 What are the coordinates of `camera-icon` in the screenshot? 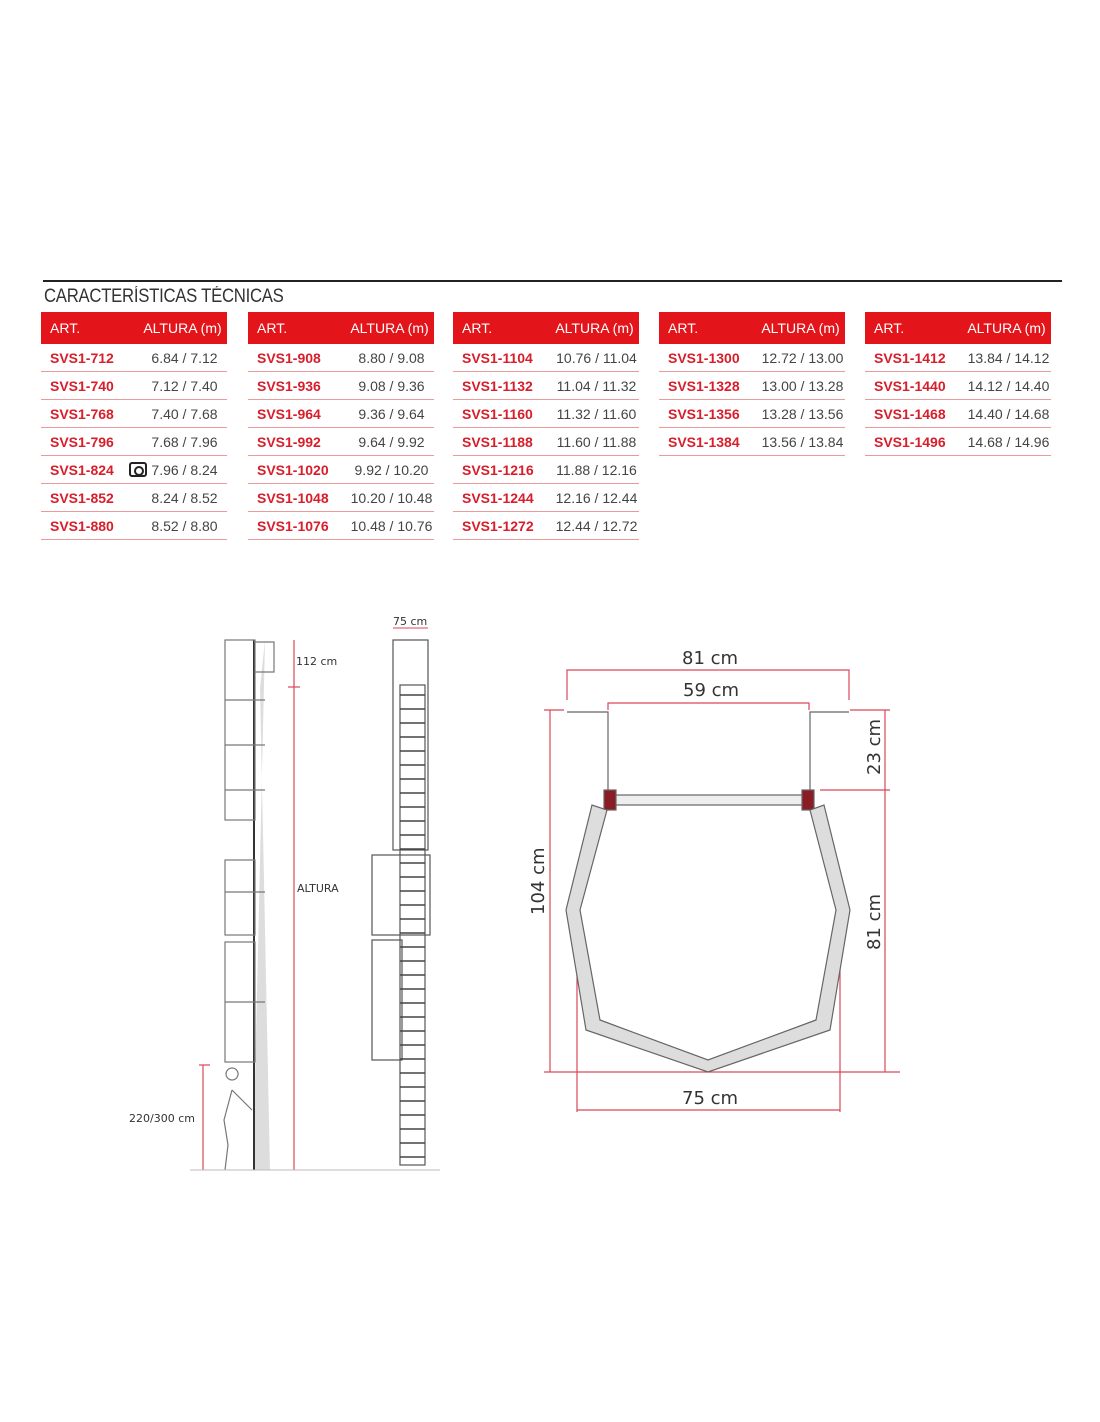 It's located at (138, 469).